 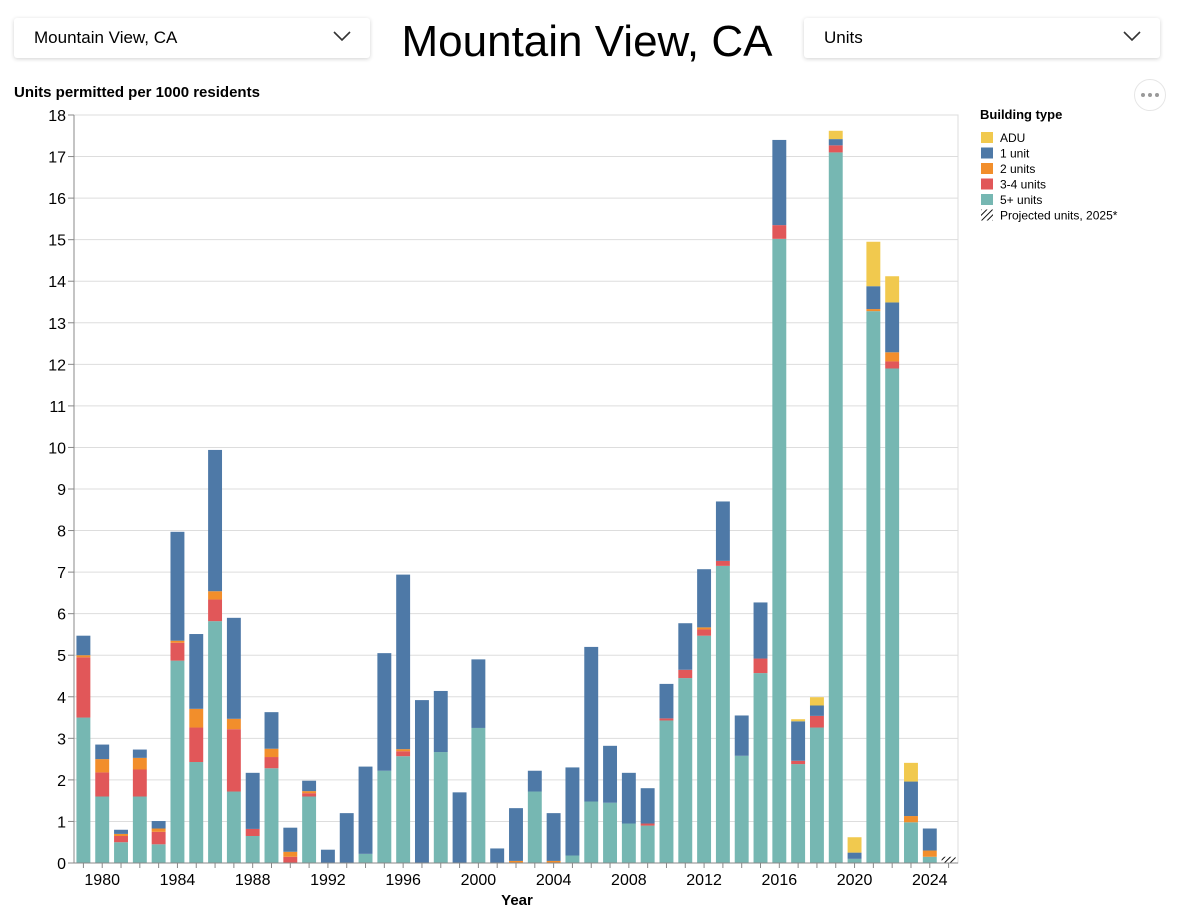 I want to click on bar-segment-3-4-units-2013, so click(x=722, y=563).